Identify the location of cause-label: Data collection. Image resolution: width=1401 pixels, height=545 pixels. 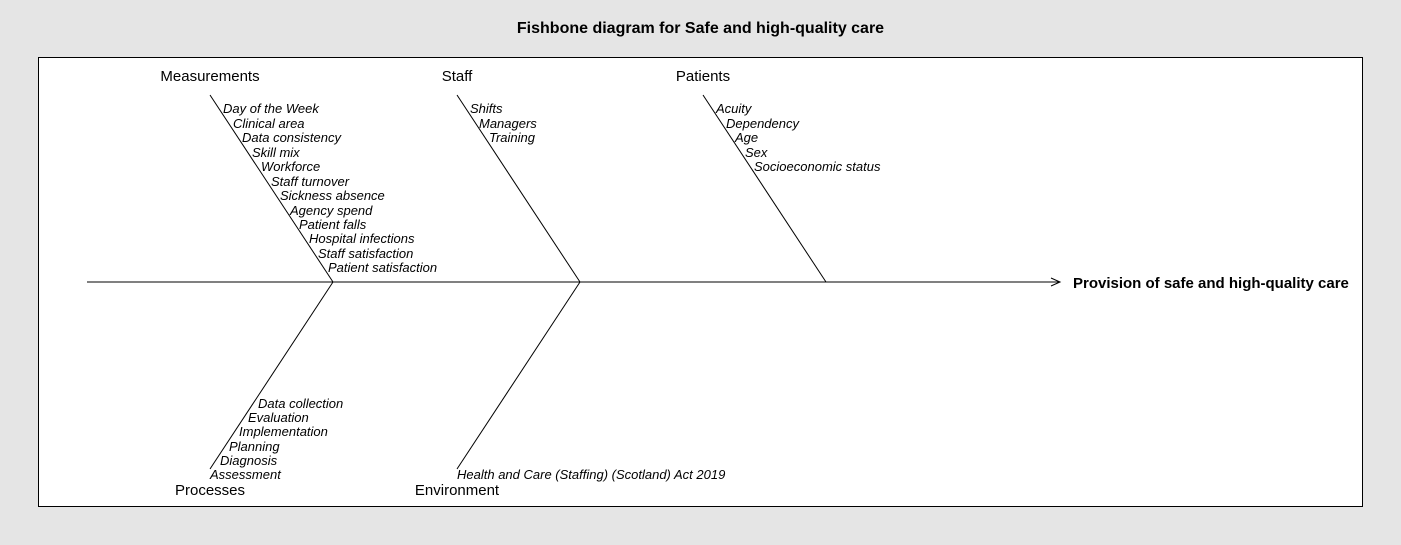
(300, 403).